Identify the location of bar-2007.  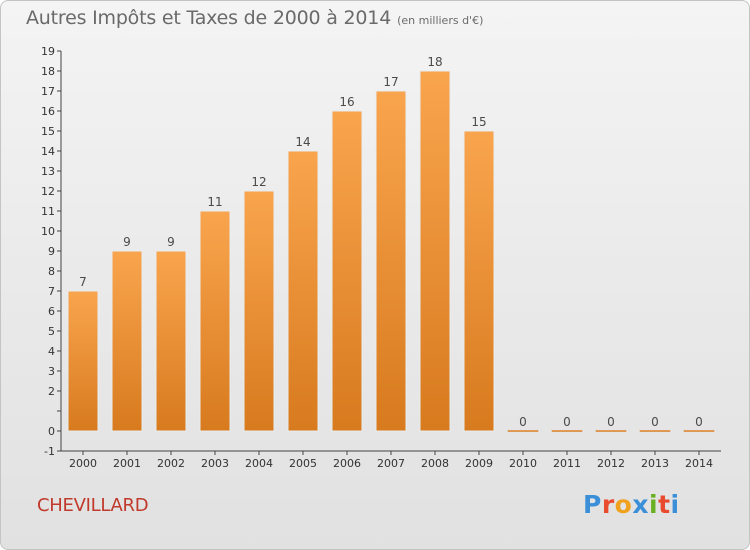
(391, 261).